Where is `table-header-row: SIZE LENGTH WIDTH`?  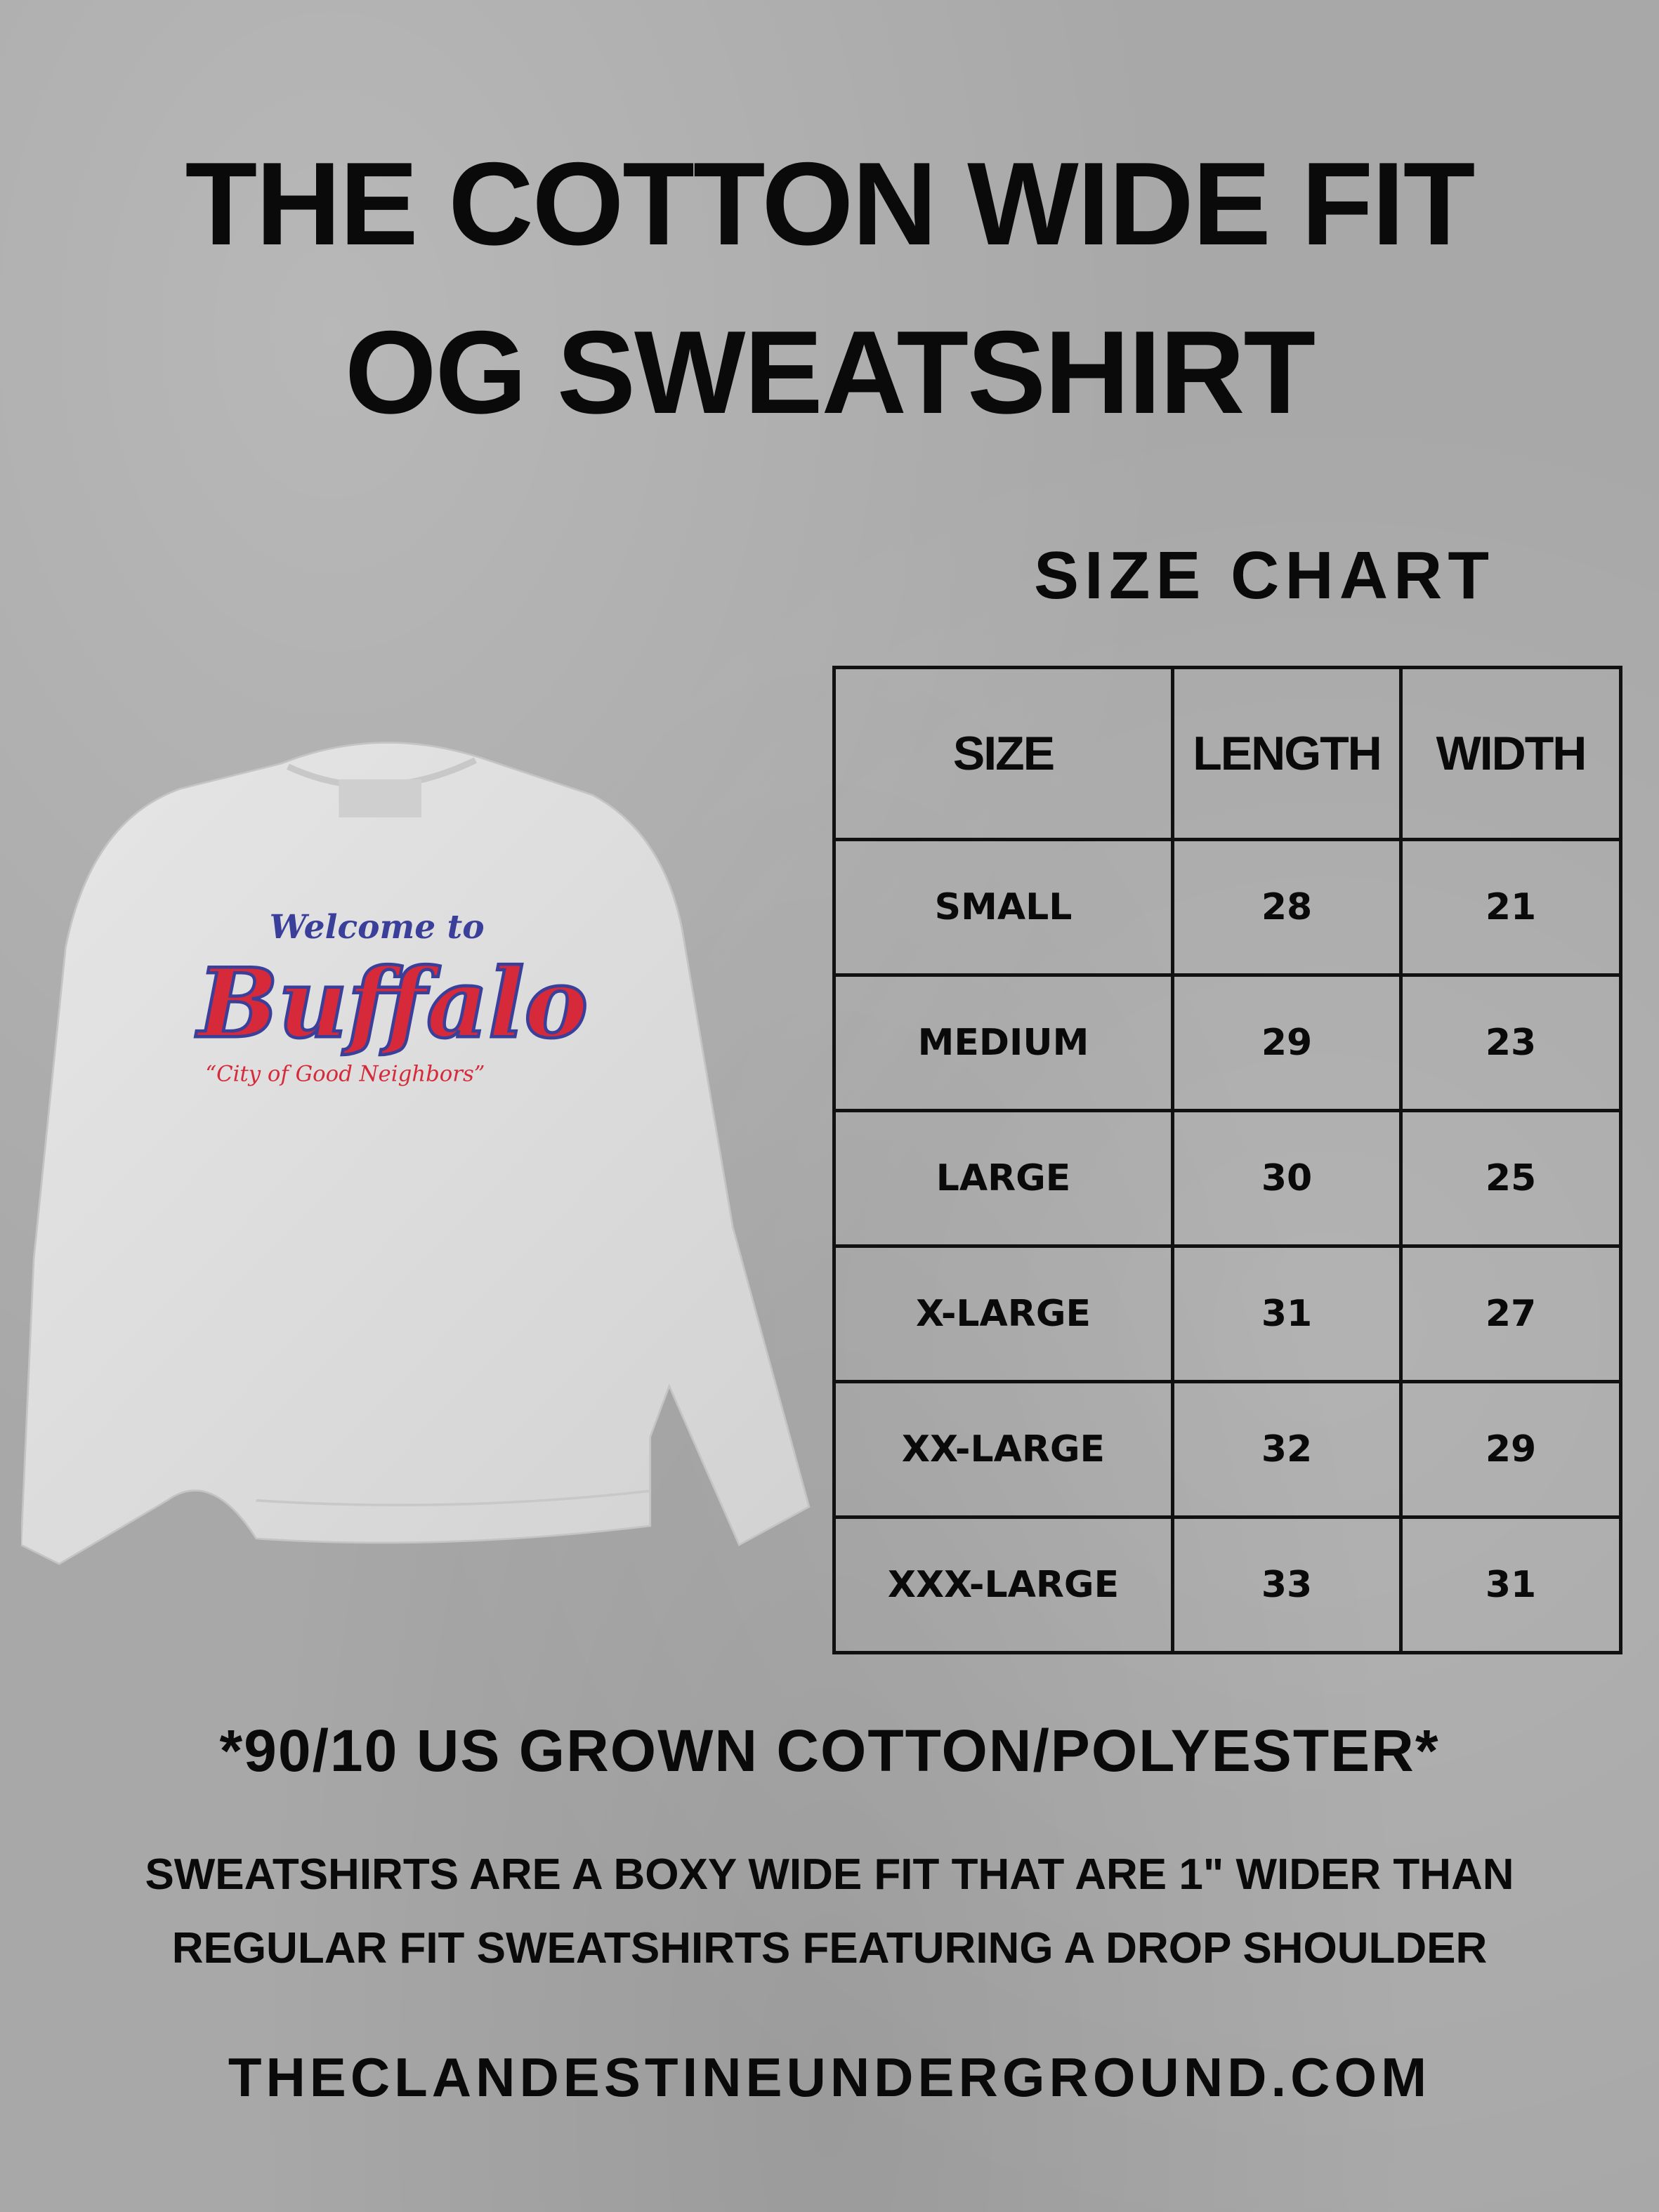
table-header-row: SIZE LENGTH WIDTH is located at coordinates (1227, 753).